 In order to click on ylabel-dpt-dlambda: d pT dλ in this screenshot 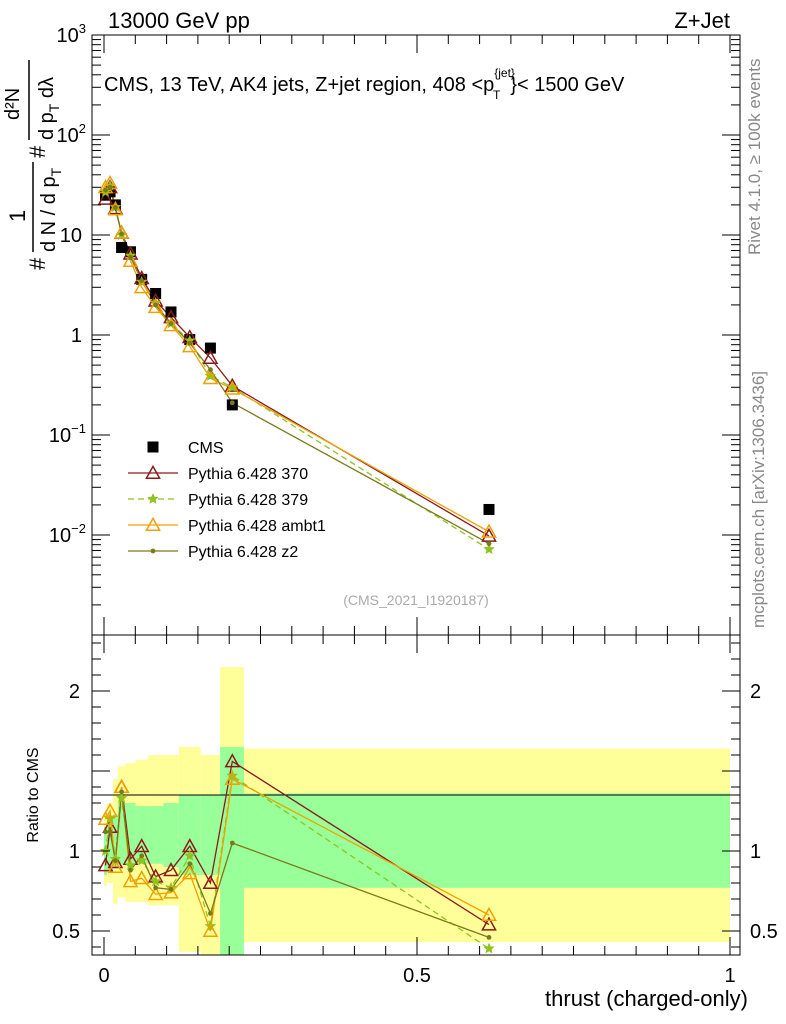, I will do `click(49, 108)`.